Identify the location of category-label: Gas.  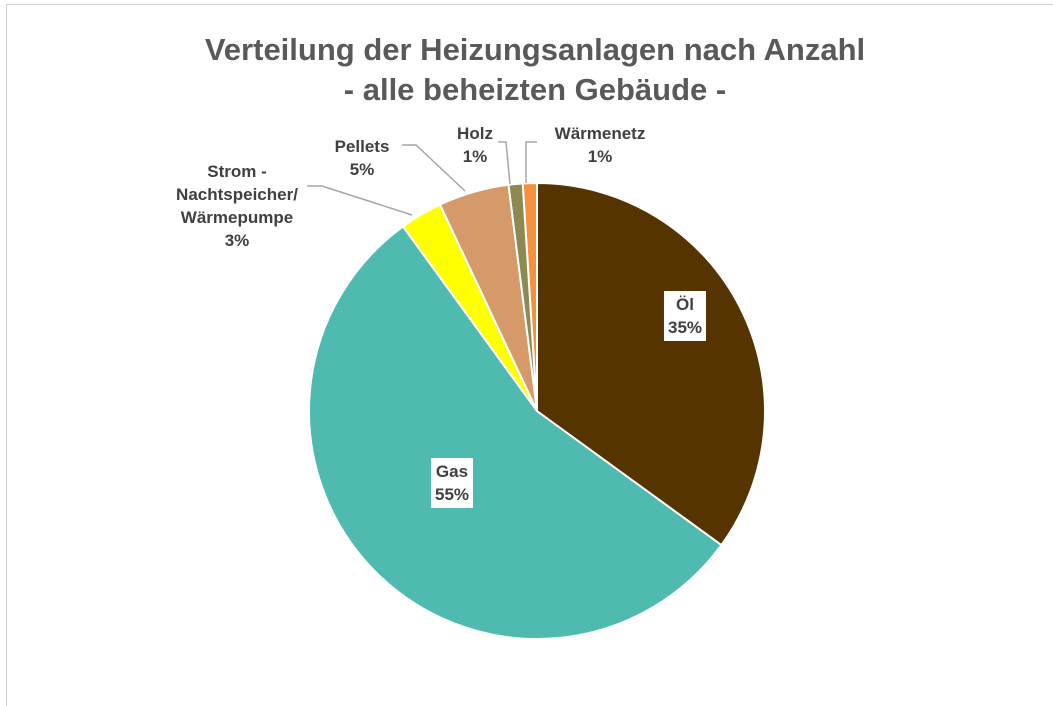
(452, 471).